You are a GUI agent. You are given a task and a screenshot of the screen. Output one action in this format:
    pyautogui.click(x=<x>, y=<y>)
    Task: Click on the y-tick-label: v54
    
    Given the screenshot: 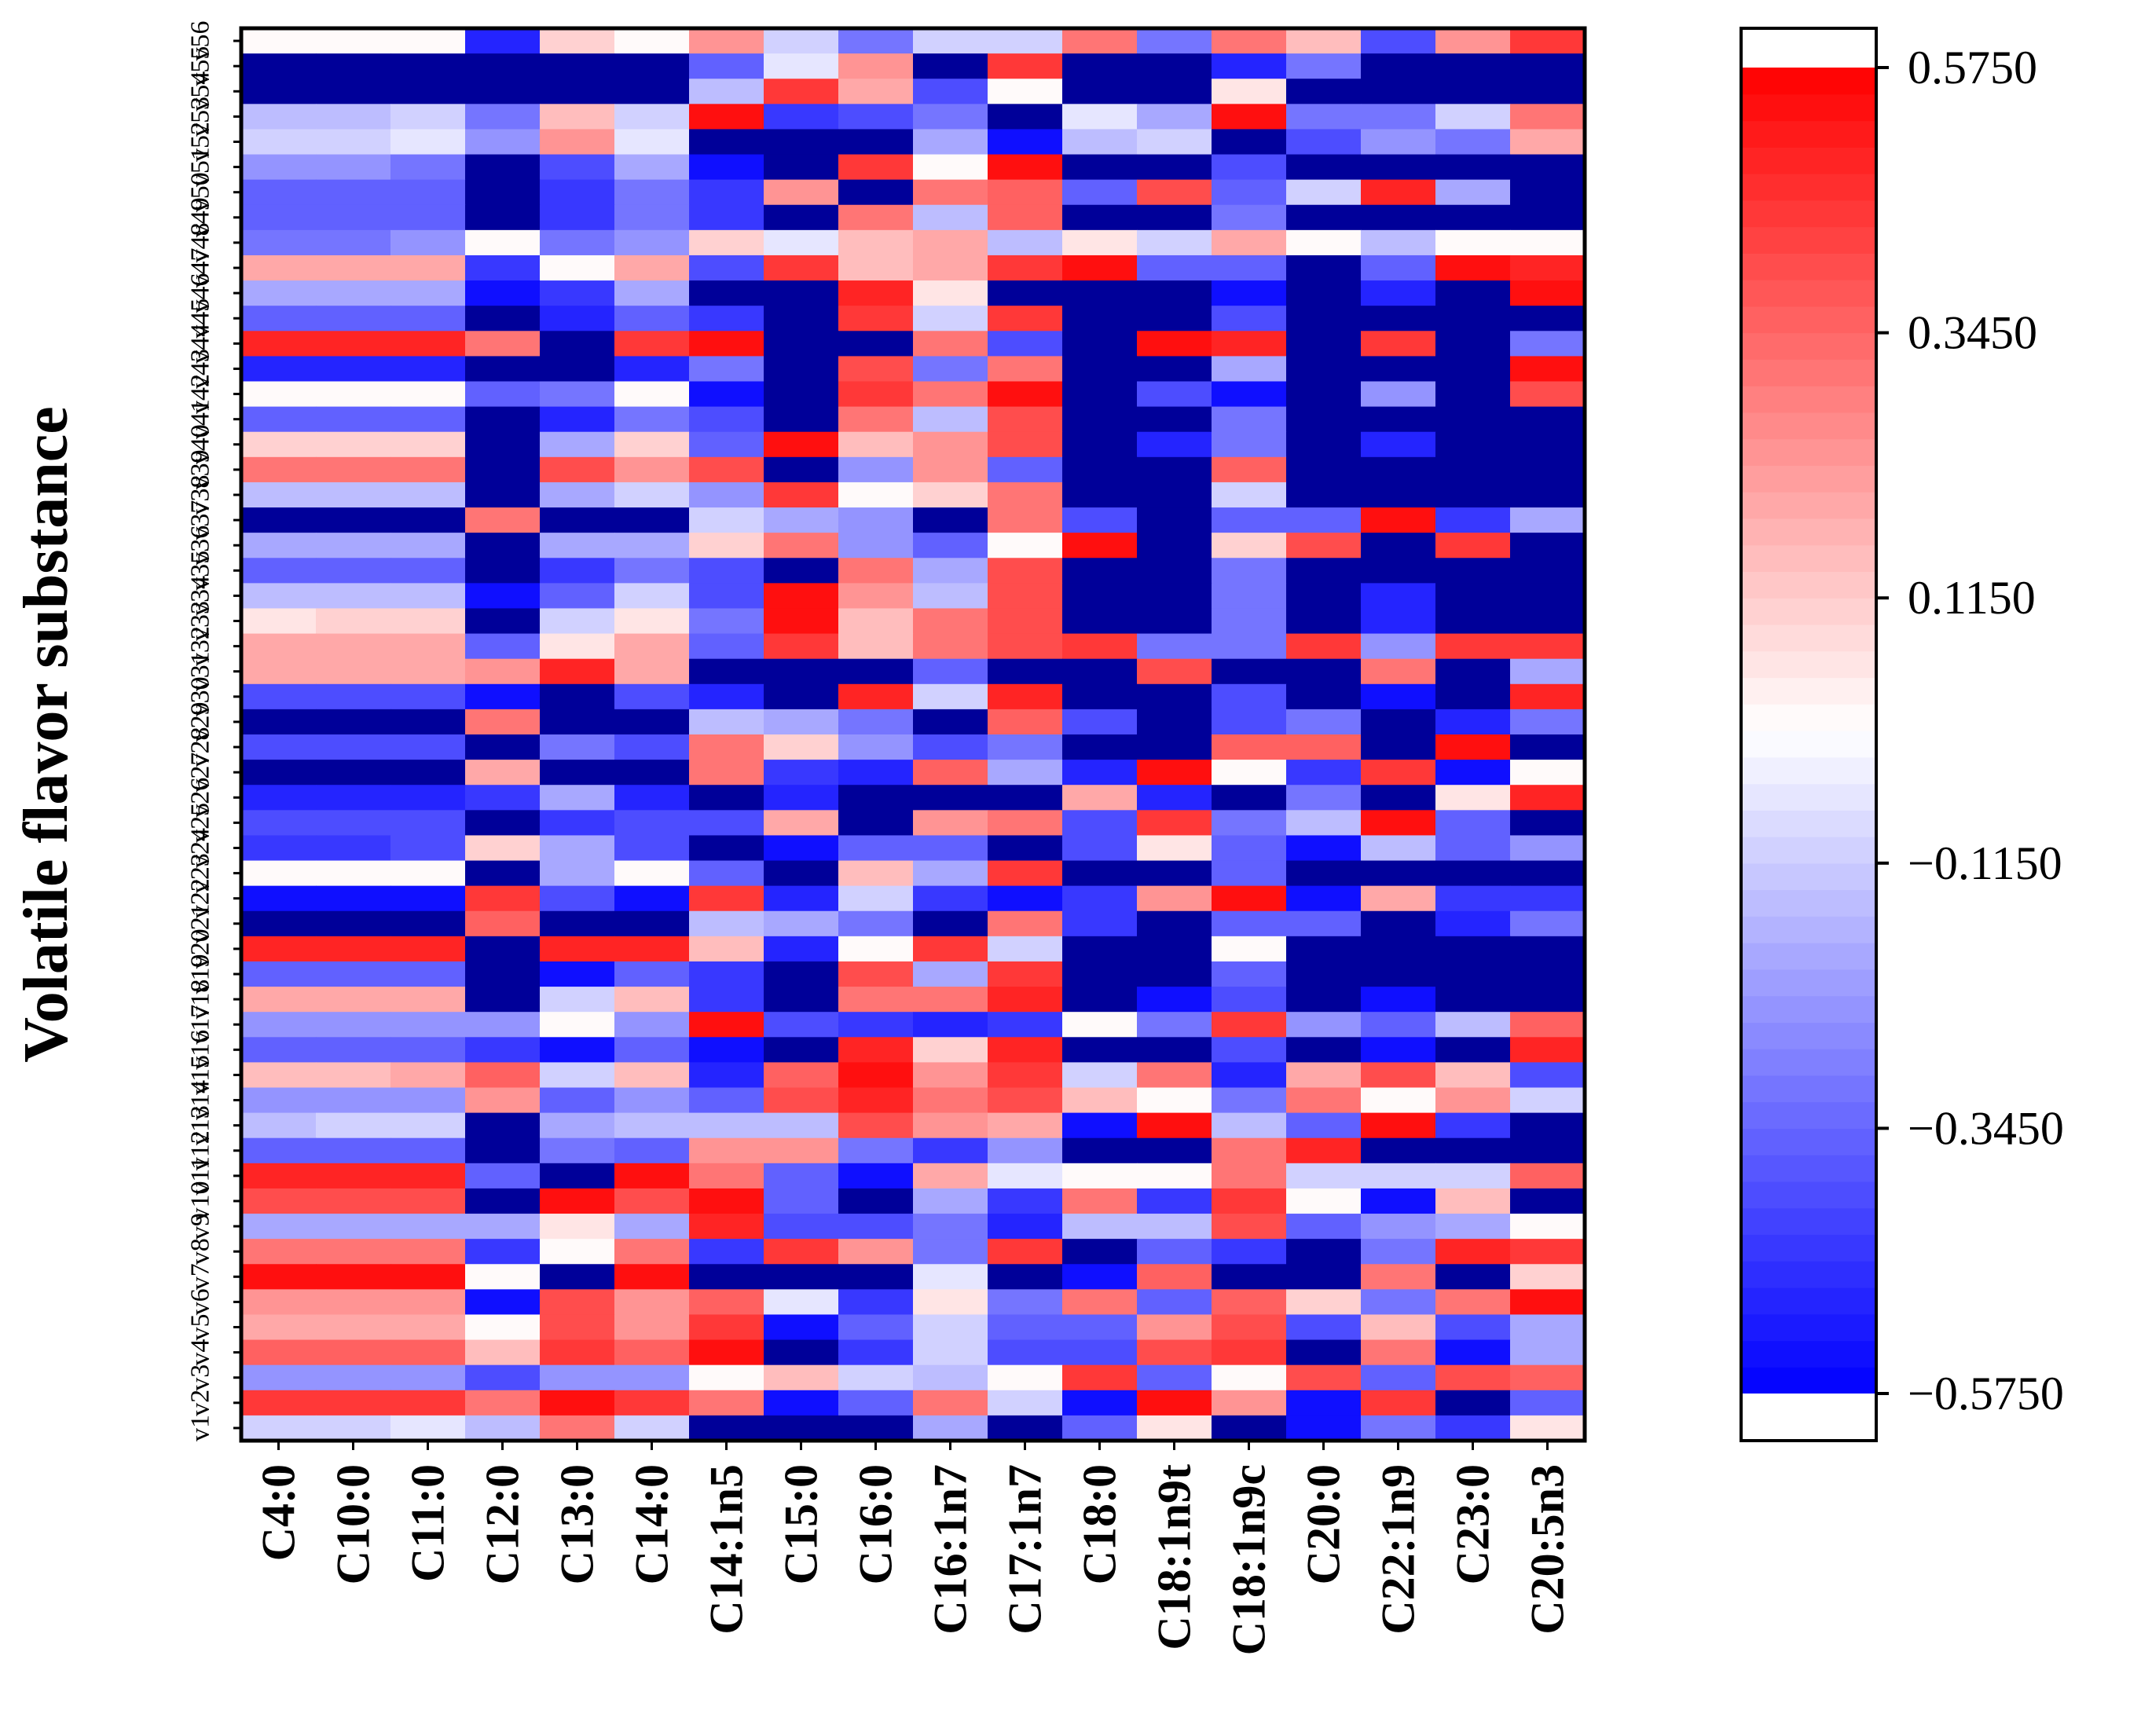 What is the action you would take?
    pyautogui.click(x=200, y=91)
    